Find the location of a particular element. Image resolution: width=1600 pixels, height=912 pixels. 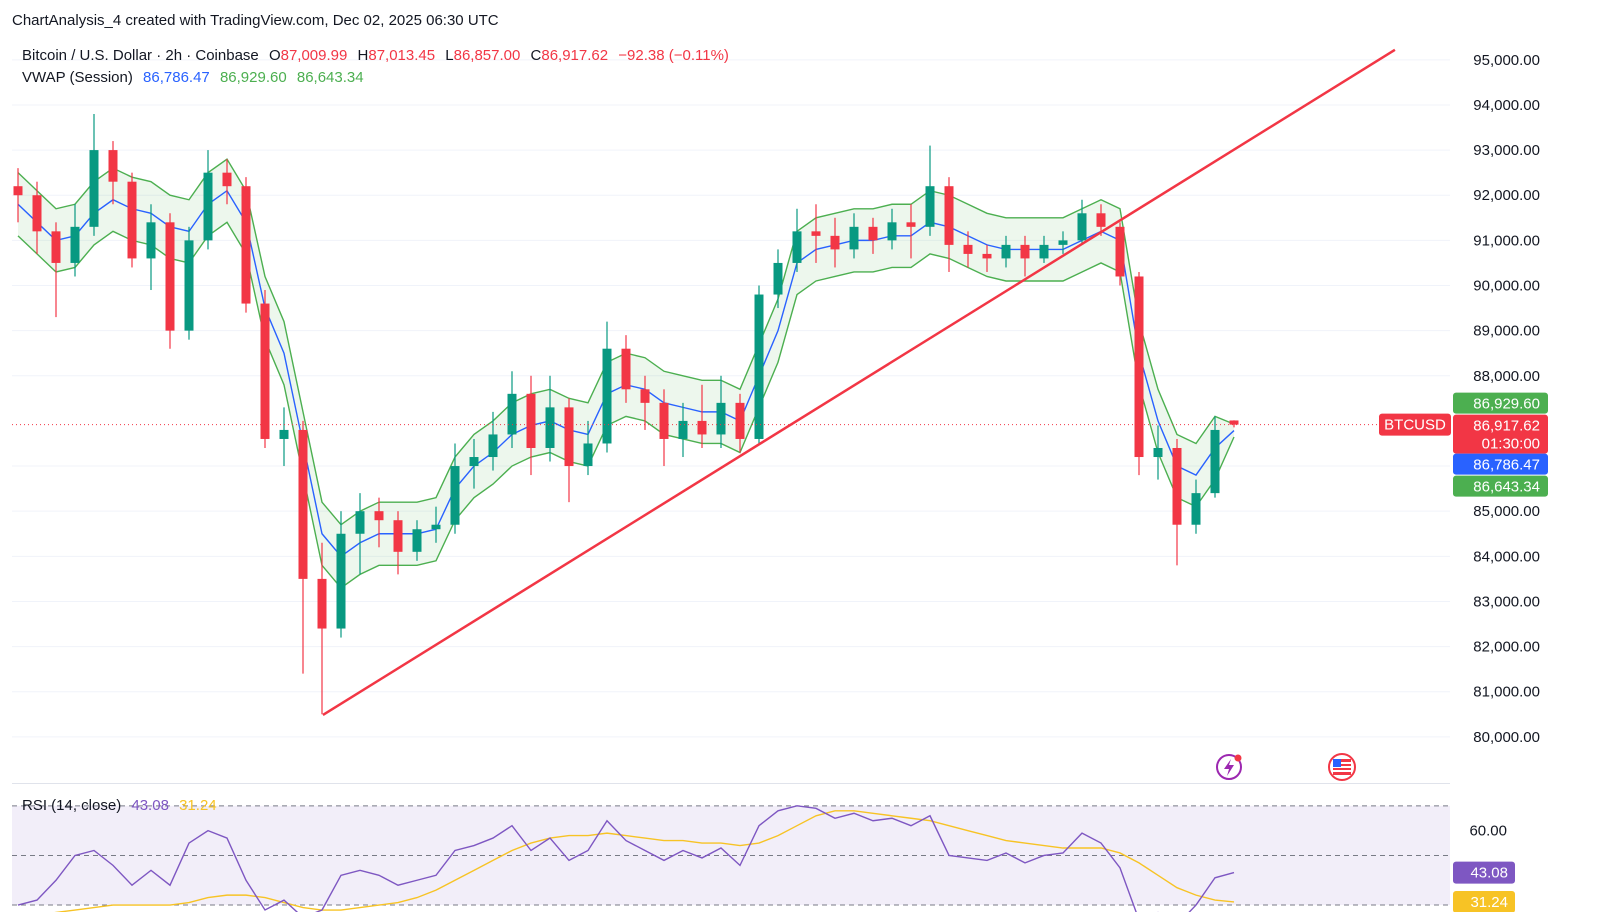

indicator-value: 86,786.47 is located at coordinates (176, 77).